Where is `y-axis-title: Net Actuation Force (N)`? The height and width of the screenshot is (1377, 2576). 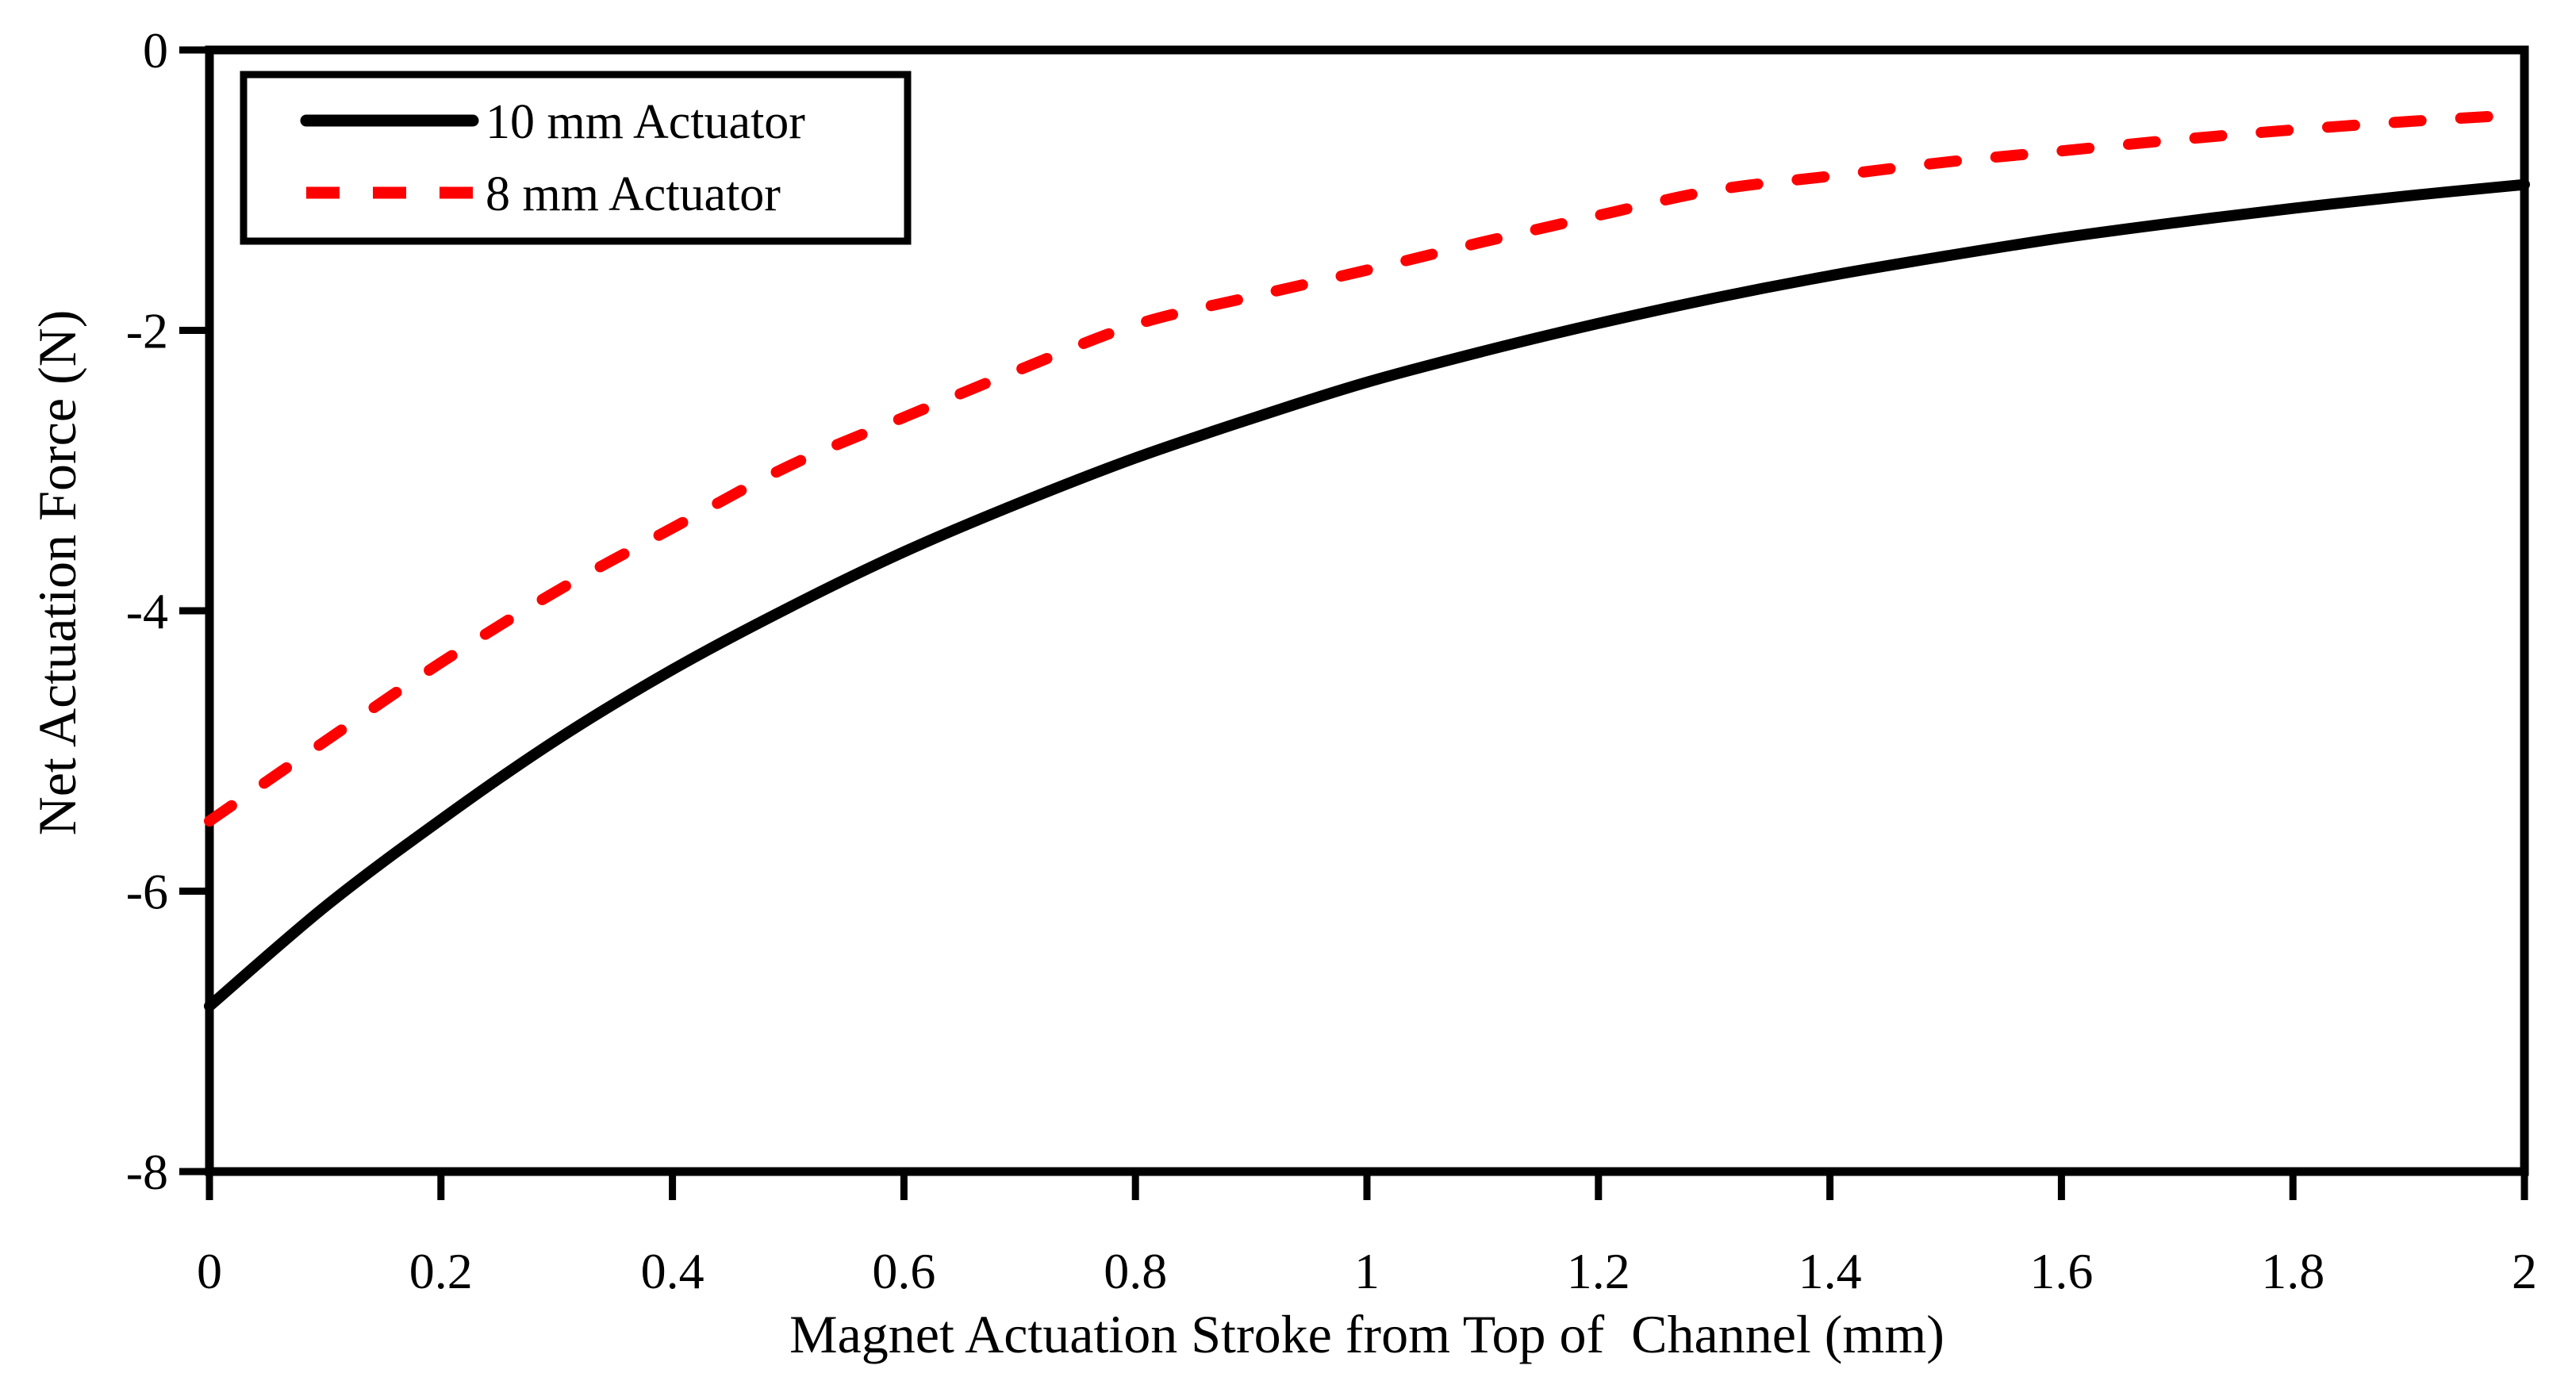 y-axis-title: Net Actuation Force (N) is located at coordinates (57, 573).